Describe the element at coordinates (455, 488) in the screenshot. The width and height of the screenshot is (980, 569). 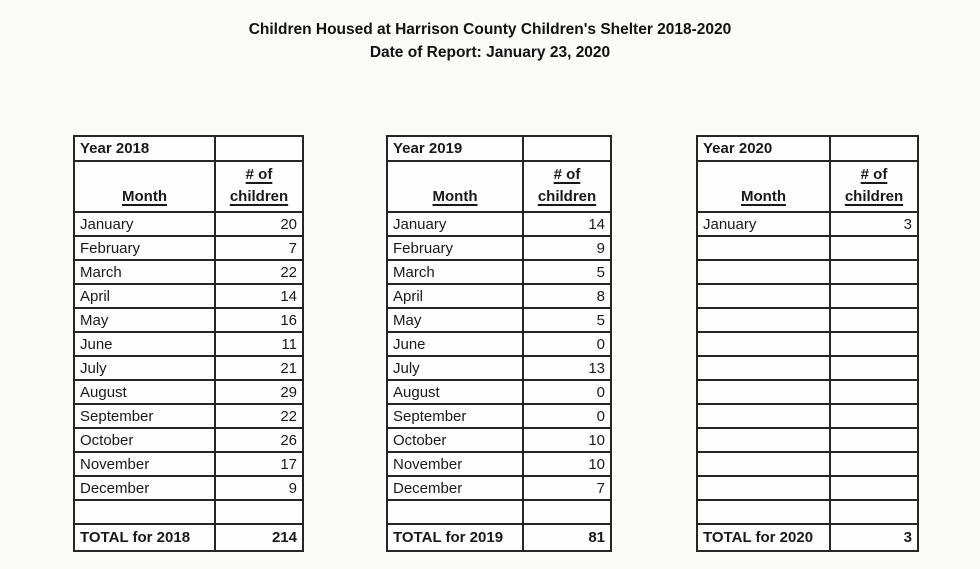
I see `month-cell: December` at that location.